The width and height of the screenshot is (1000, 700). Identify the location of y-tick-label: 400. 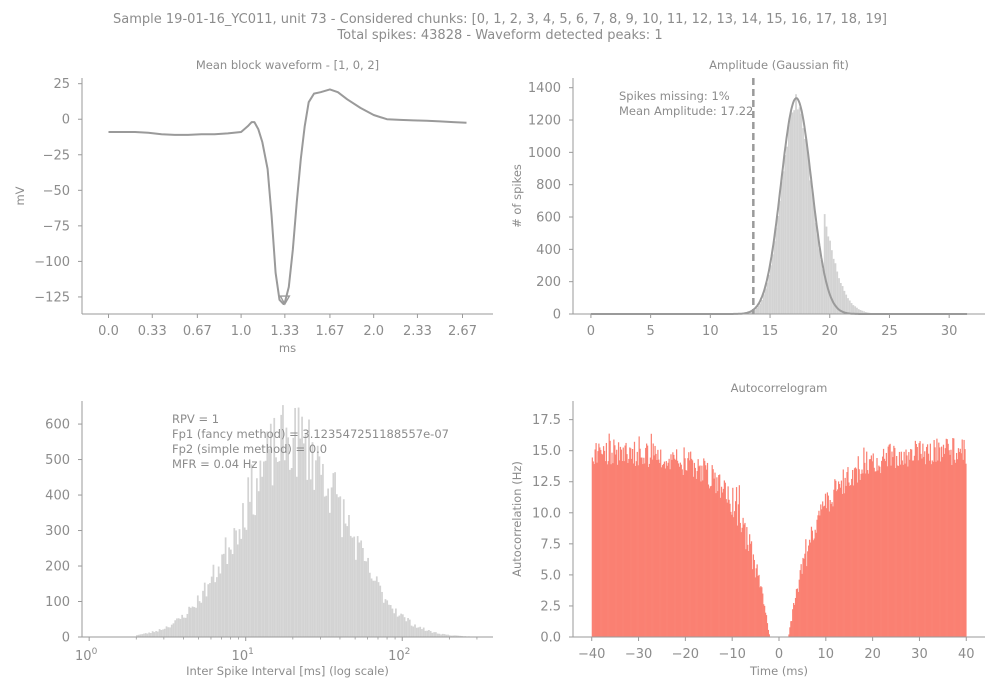
(57, 496).